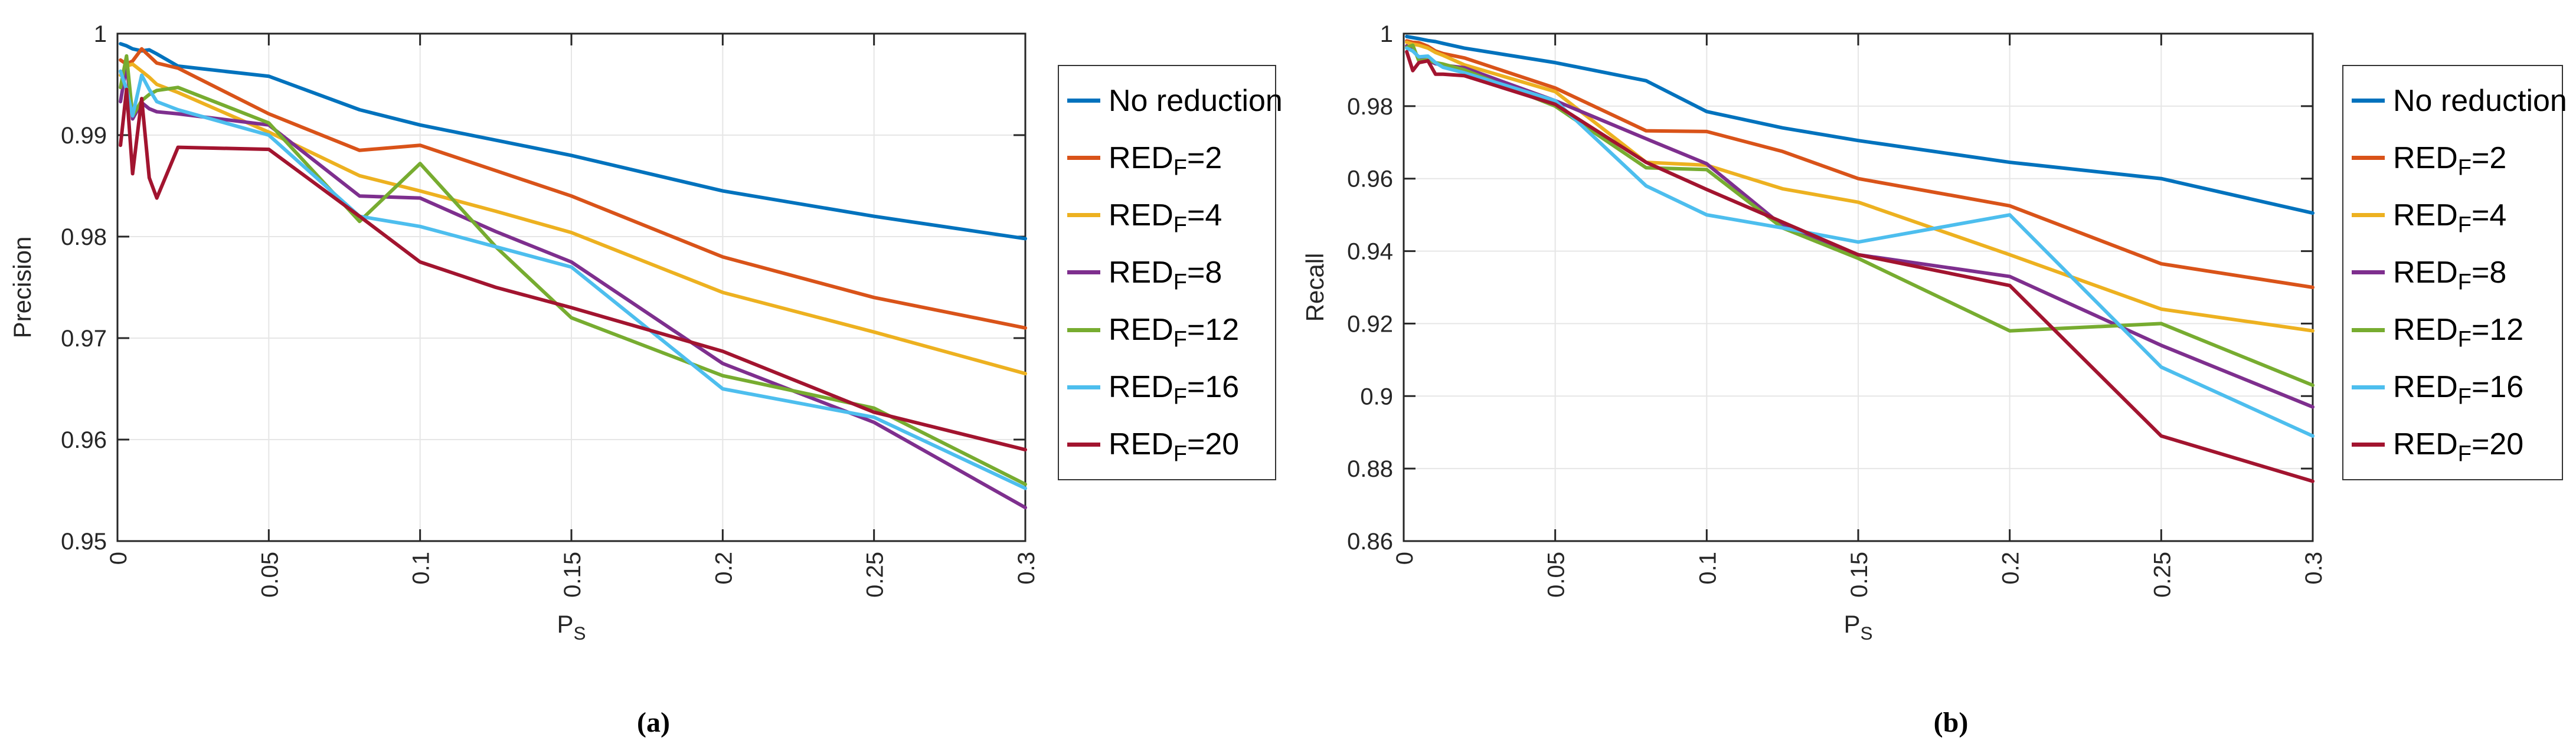  Describe the element at coordinates (22, 288) in the screenshot. I see `y-axis-label: Precision` at that location.